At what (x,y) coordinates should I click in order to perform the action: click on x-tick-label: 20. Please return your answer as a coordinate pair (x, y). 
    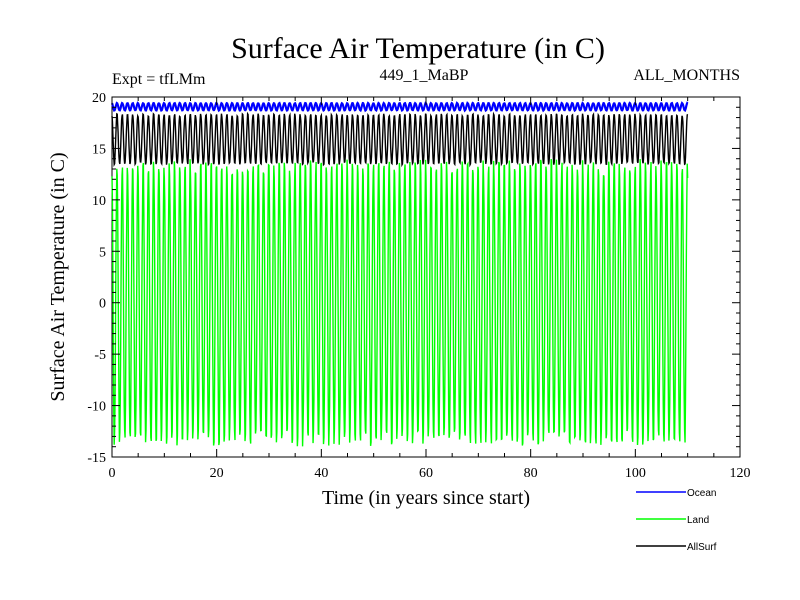
    Looking at the image, I should click on (217, 473).